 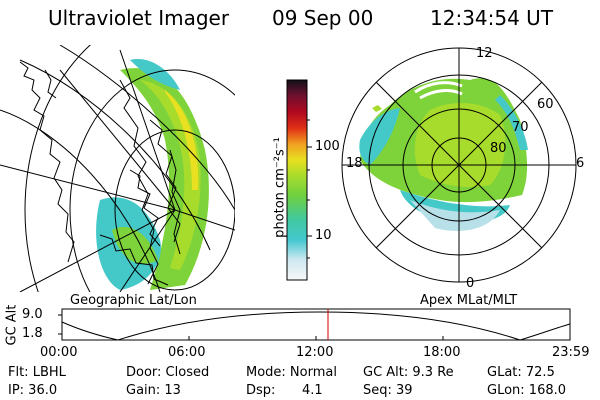 What do you see at coordinates (32, 314) in the screenshot?
I see `orbit-ytick-max: 9.0` at bounding box center [32, 314].